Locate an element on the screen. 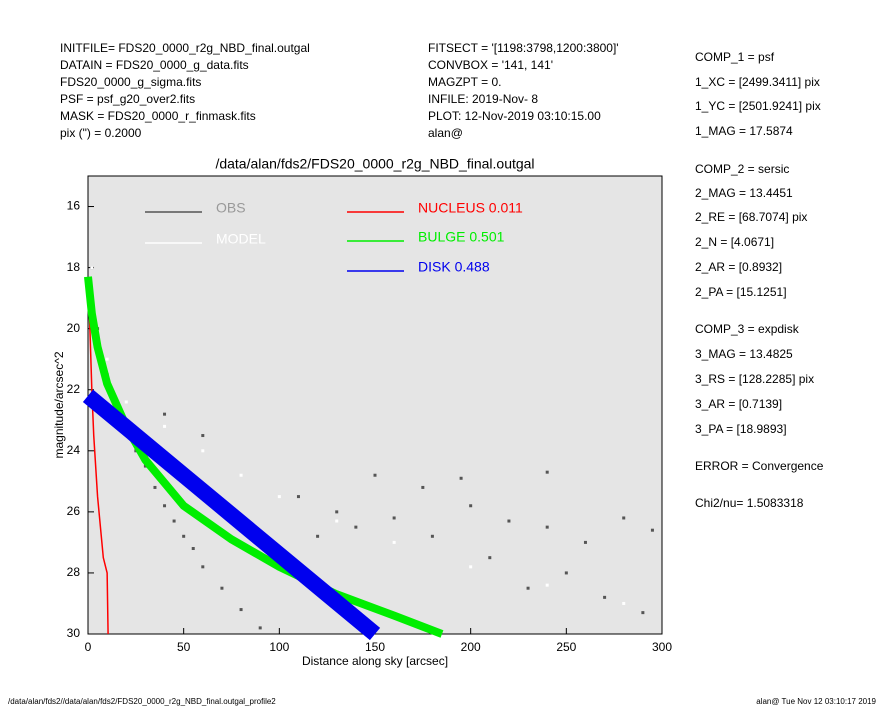 The image size is (885, 708). header-left-line: FDS20_0000_g_sigma.fits is located at coordinates (130, 82).